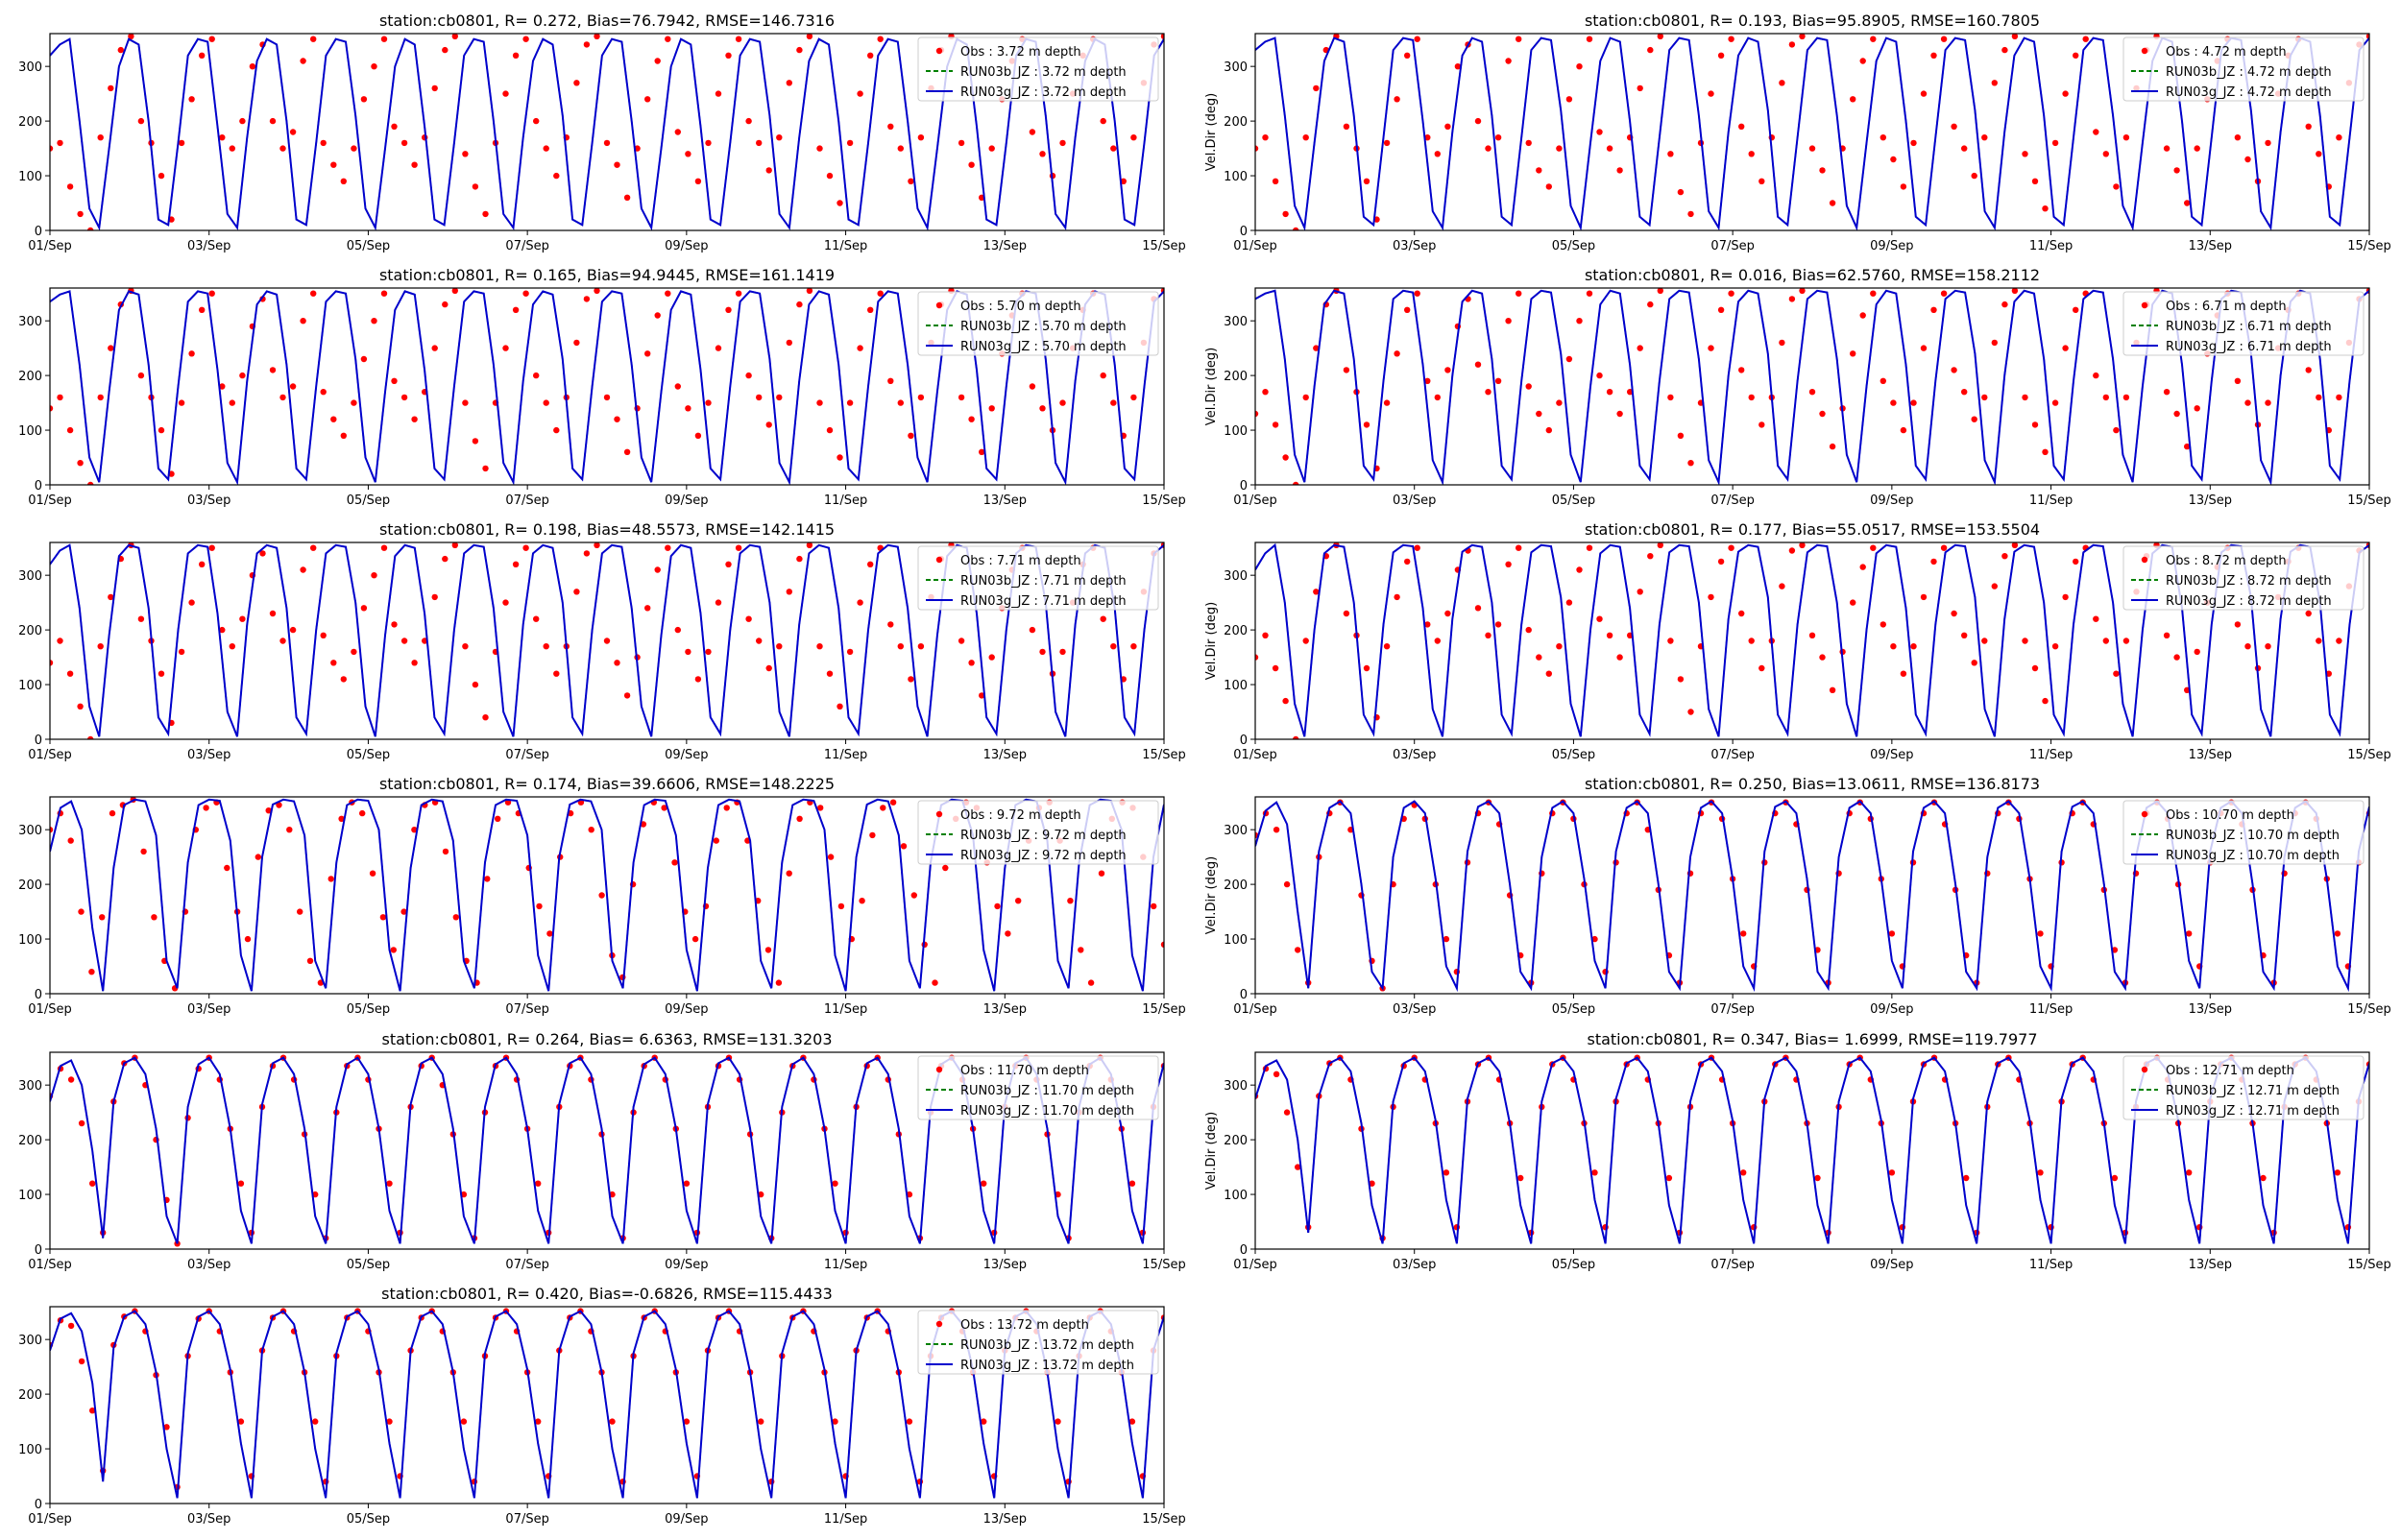 This screenshot has width=2401, height=1540. Describe the element at coordinates (2226, 307) in the screenshot. I see `legend-entry: Obs : 6.71 m depth` at that location.